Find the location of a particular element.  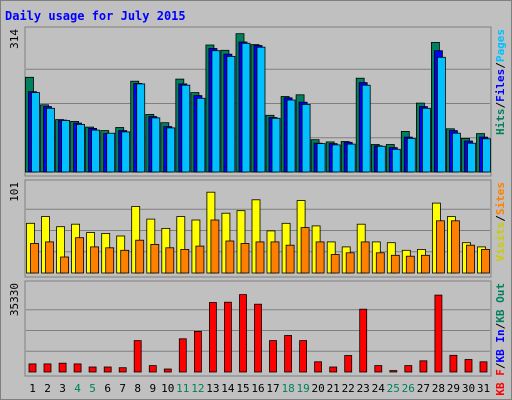

x-tick-label: 28 is located at coordinates (438, 388).